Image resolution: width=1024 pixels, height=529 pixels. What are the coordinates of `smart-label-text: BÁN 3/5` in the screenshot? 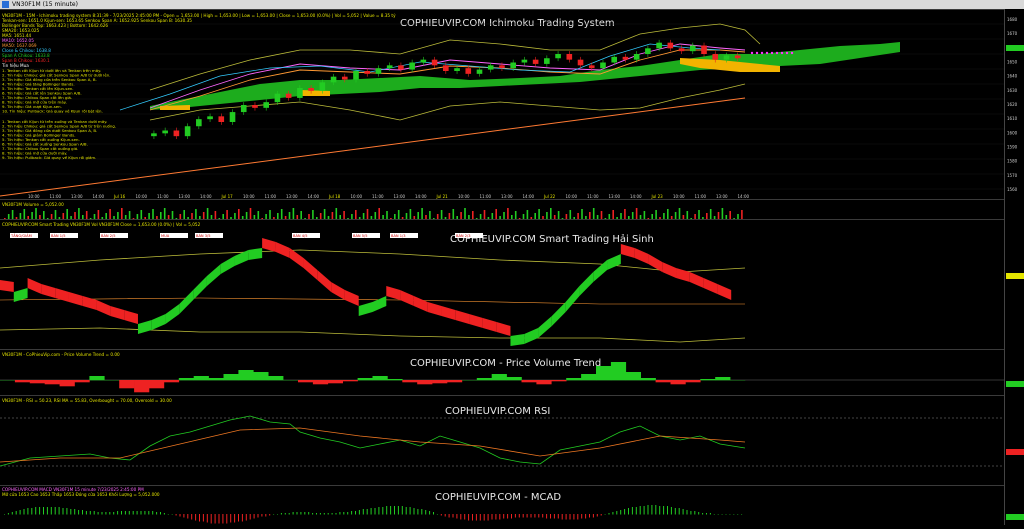 It's located at (203, 235).